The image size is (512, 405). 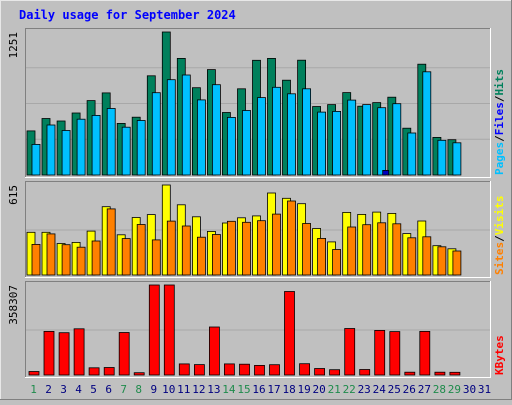 I want to click on day-label-29: 29, so click(x=454, y=389).